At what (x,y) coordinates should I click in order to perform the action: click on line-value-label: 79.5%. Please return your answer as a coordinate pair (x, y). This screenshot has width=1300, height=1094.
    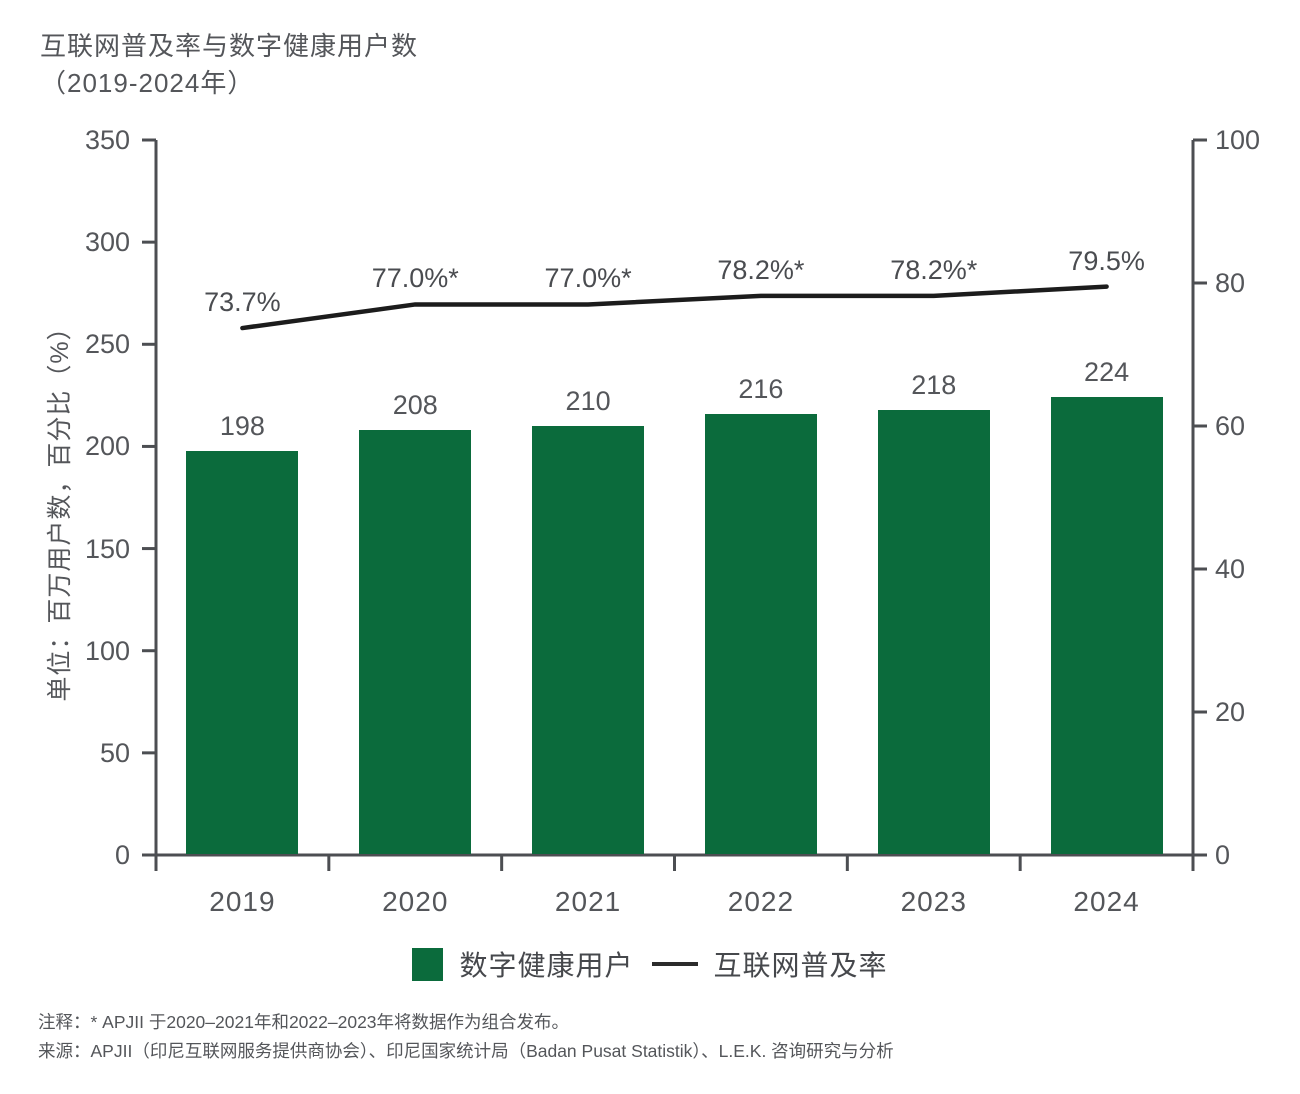
    Looking at the image, I should click on (1106, 260).